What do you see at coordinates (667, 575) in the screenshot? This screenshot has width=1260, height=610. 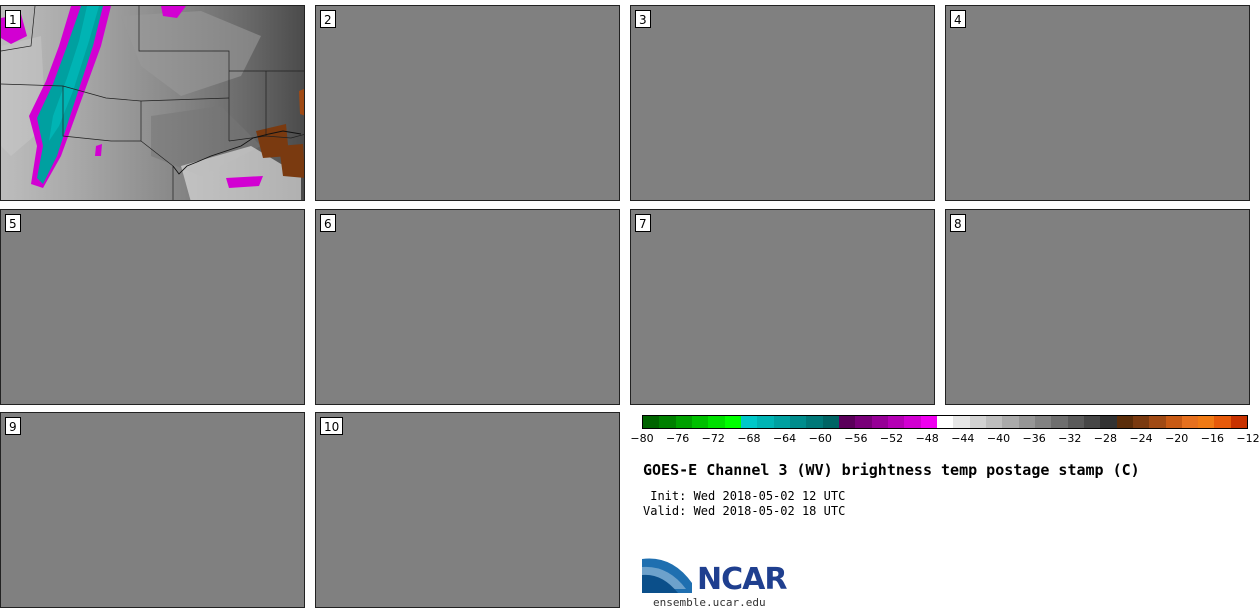 I see `ncar-logo-icon` at bounding box center [667, 575].